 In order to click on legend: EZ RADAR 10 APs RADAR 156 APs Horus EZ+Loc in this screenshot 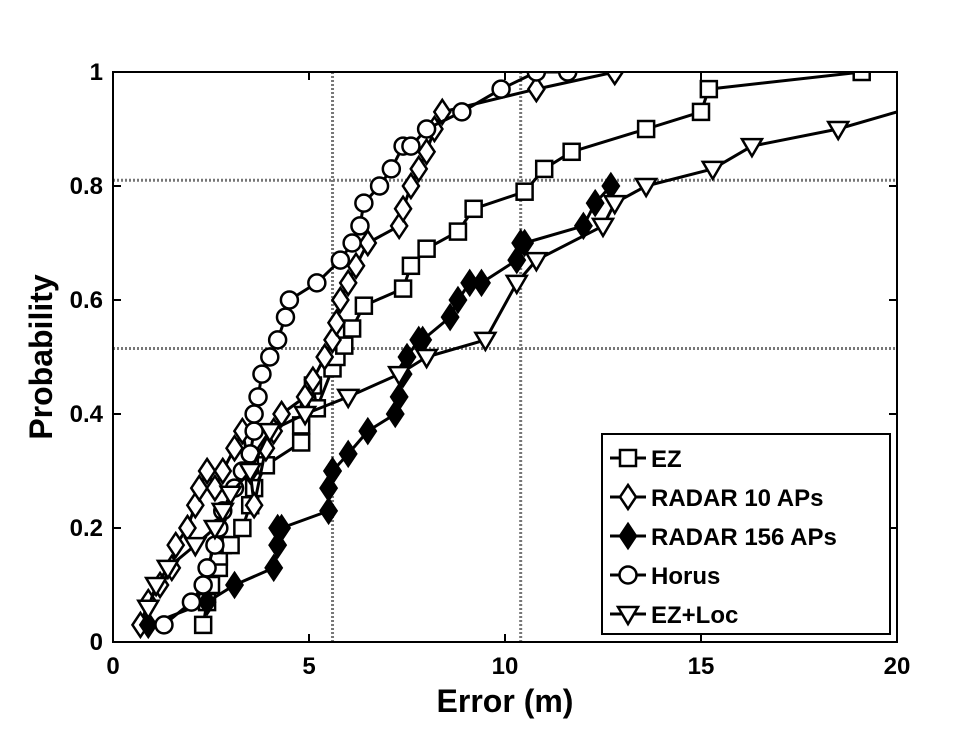, I will do `click(746, 534)`.